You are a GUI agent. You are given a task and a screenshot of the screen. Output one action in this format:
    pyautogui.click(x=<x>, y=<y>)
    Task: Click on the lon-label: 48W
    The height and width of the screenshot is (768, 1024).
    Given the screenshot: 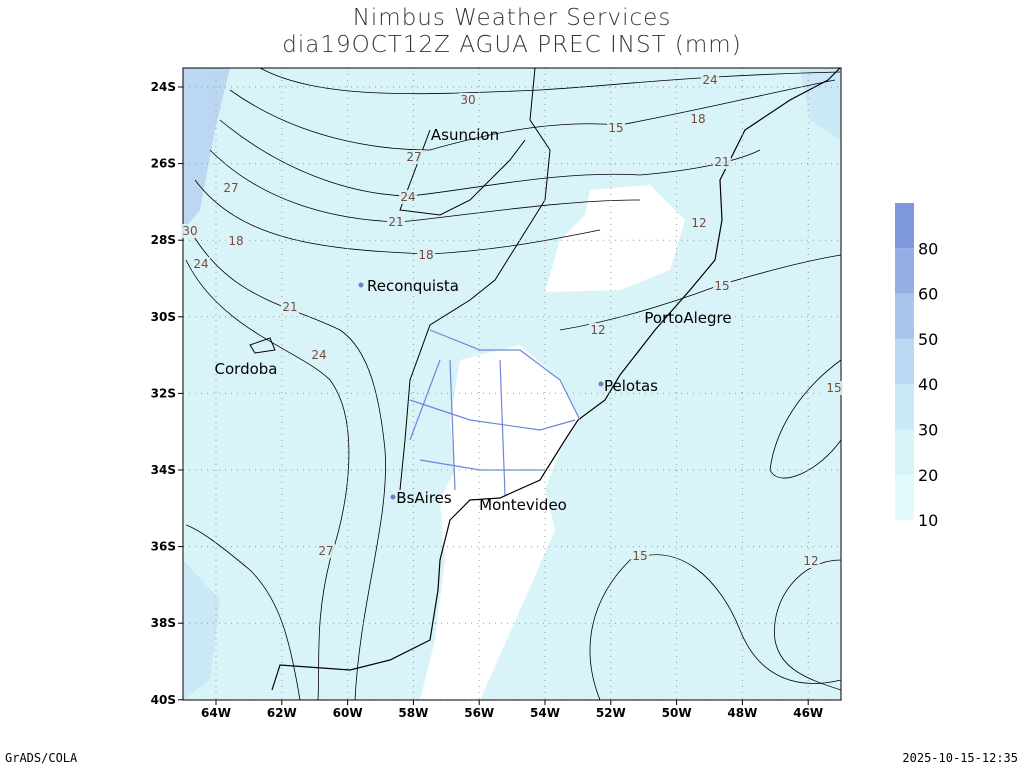 What is the action you would take?
    pyautogui.click(x=742, y=713)
    